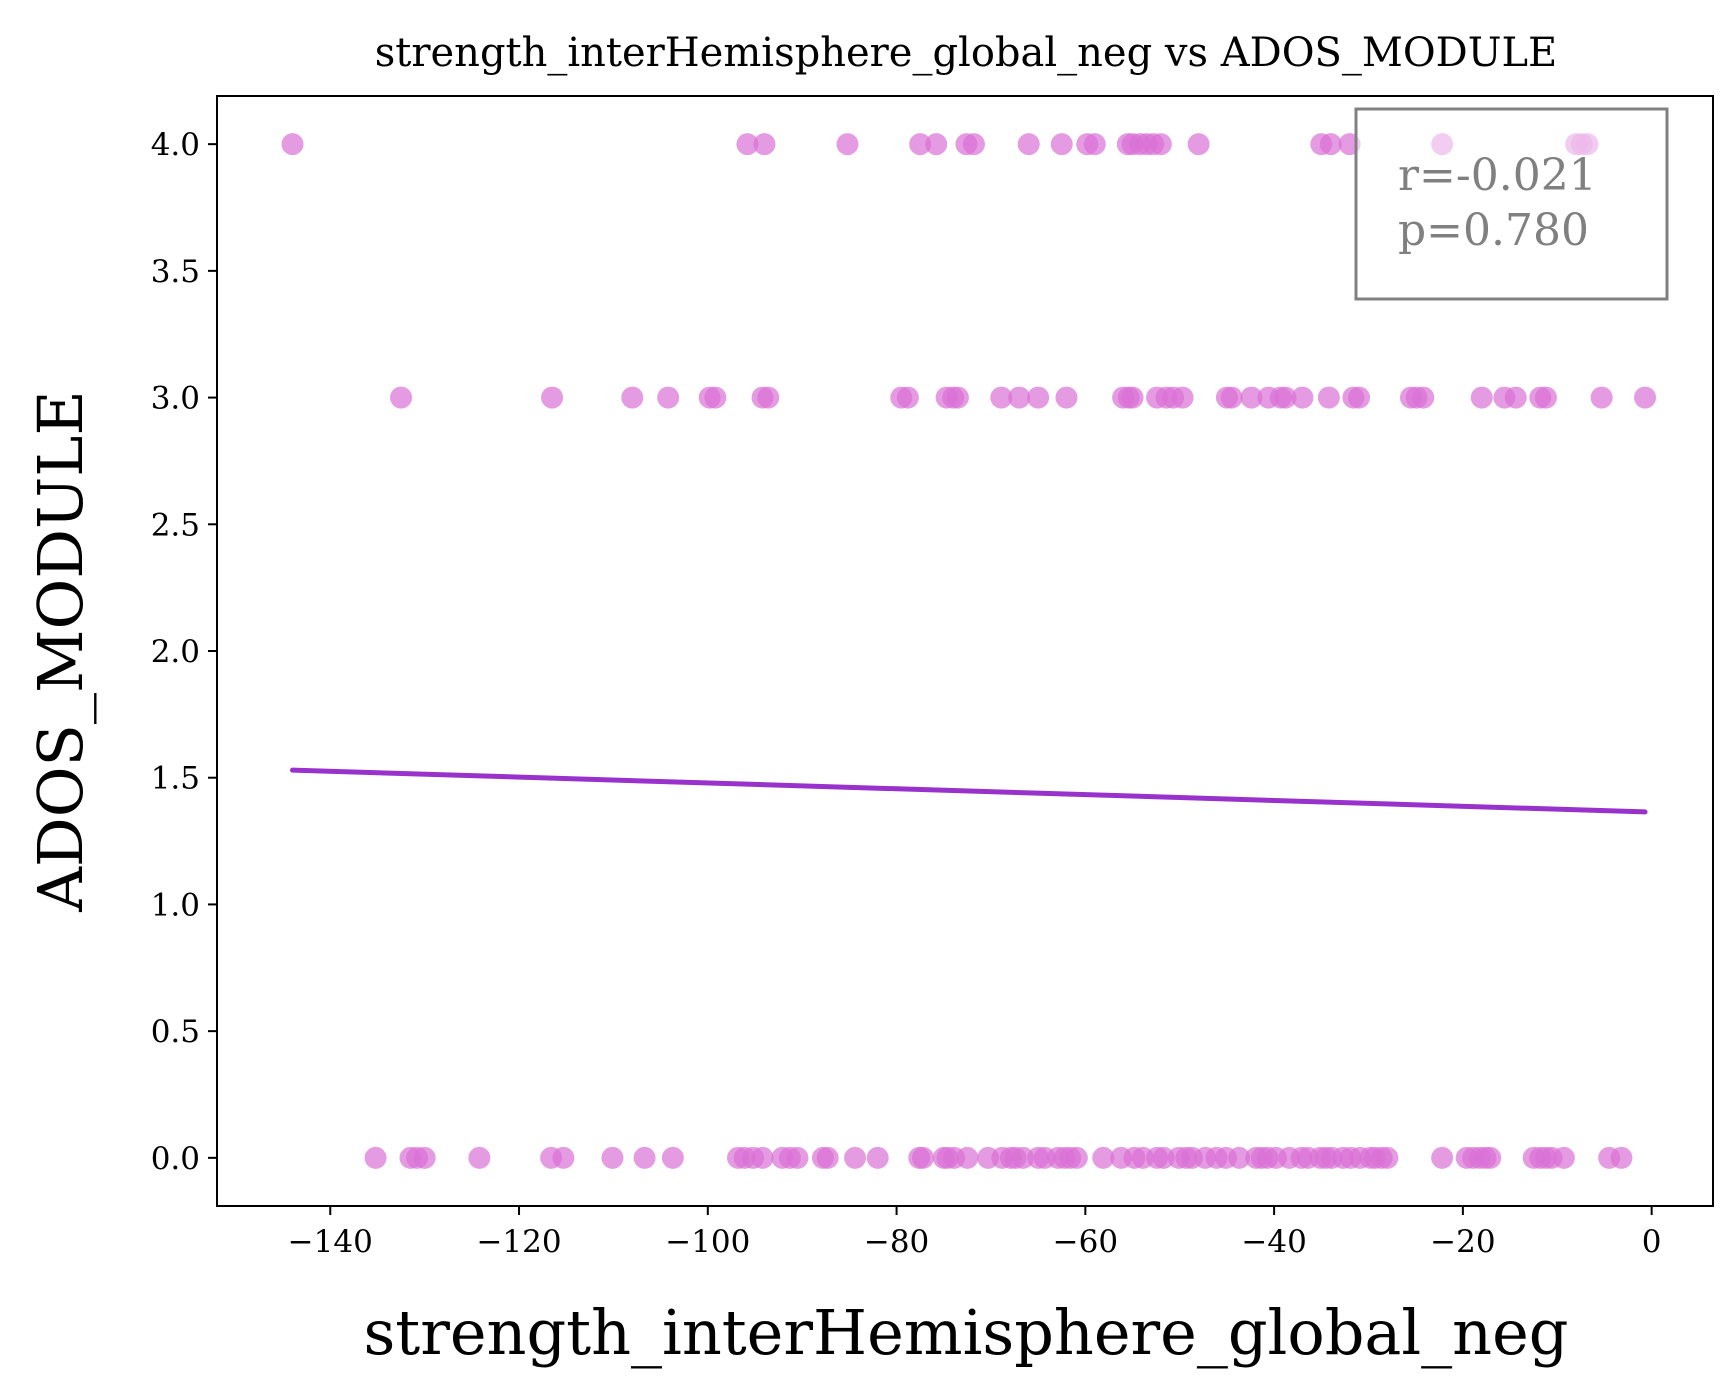 The height and width of the screenshot is (1395, 1734). I want to click on y-axis-title: ADOS_MODULE, so click(60, 651).